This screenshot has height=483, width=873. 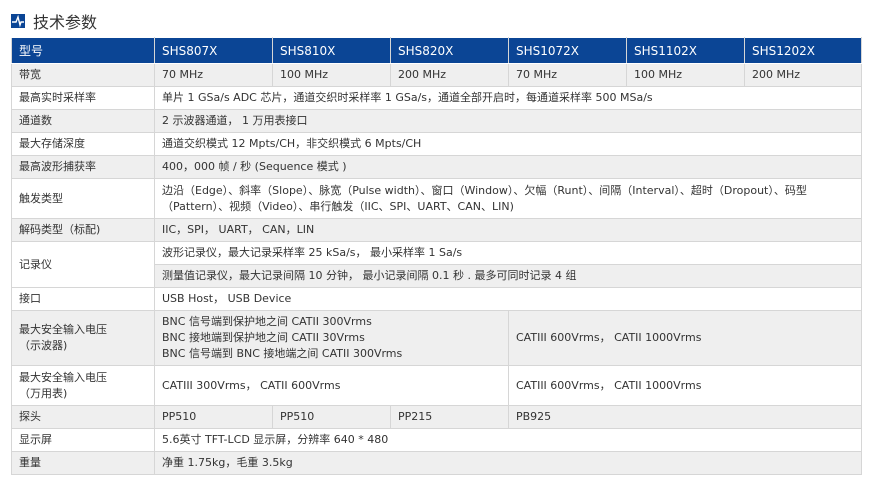 I want to click on row-label: 接口, so click(x=83, y=299).